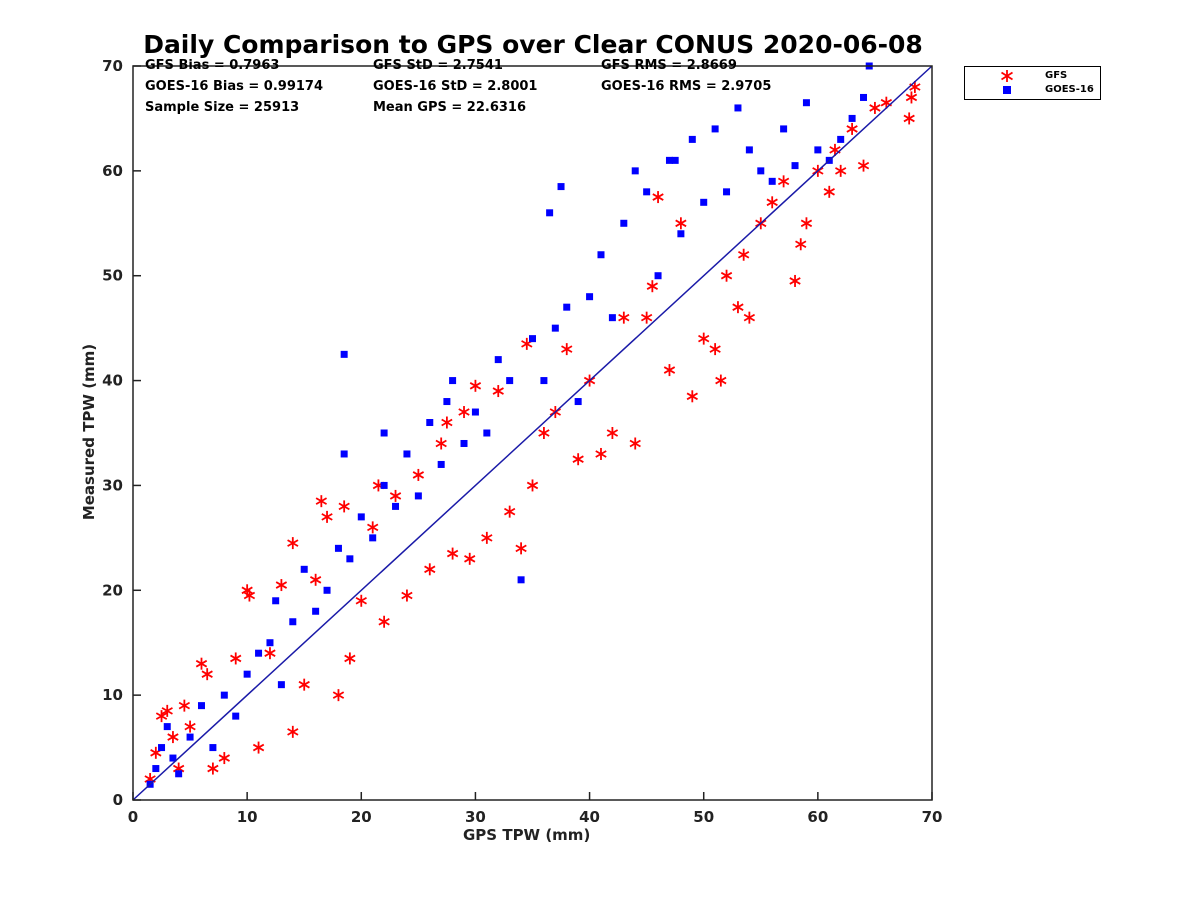 This screenshot has height=900, width=1200. Describe the element at coordinates (112, 276) in the screenshot. I see `y-tick-label: 50` at that location.